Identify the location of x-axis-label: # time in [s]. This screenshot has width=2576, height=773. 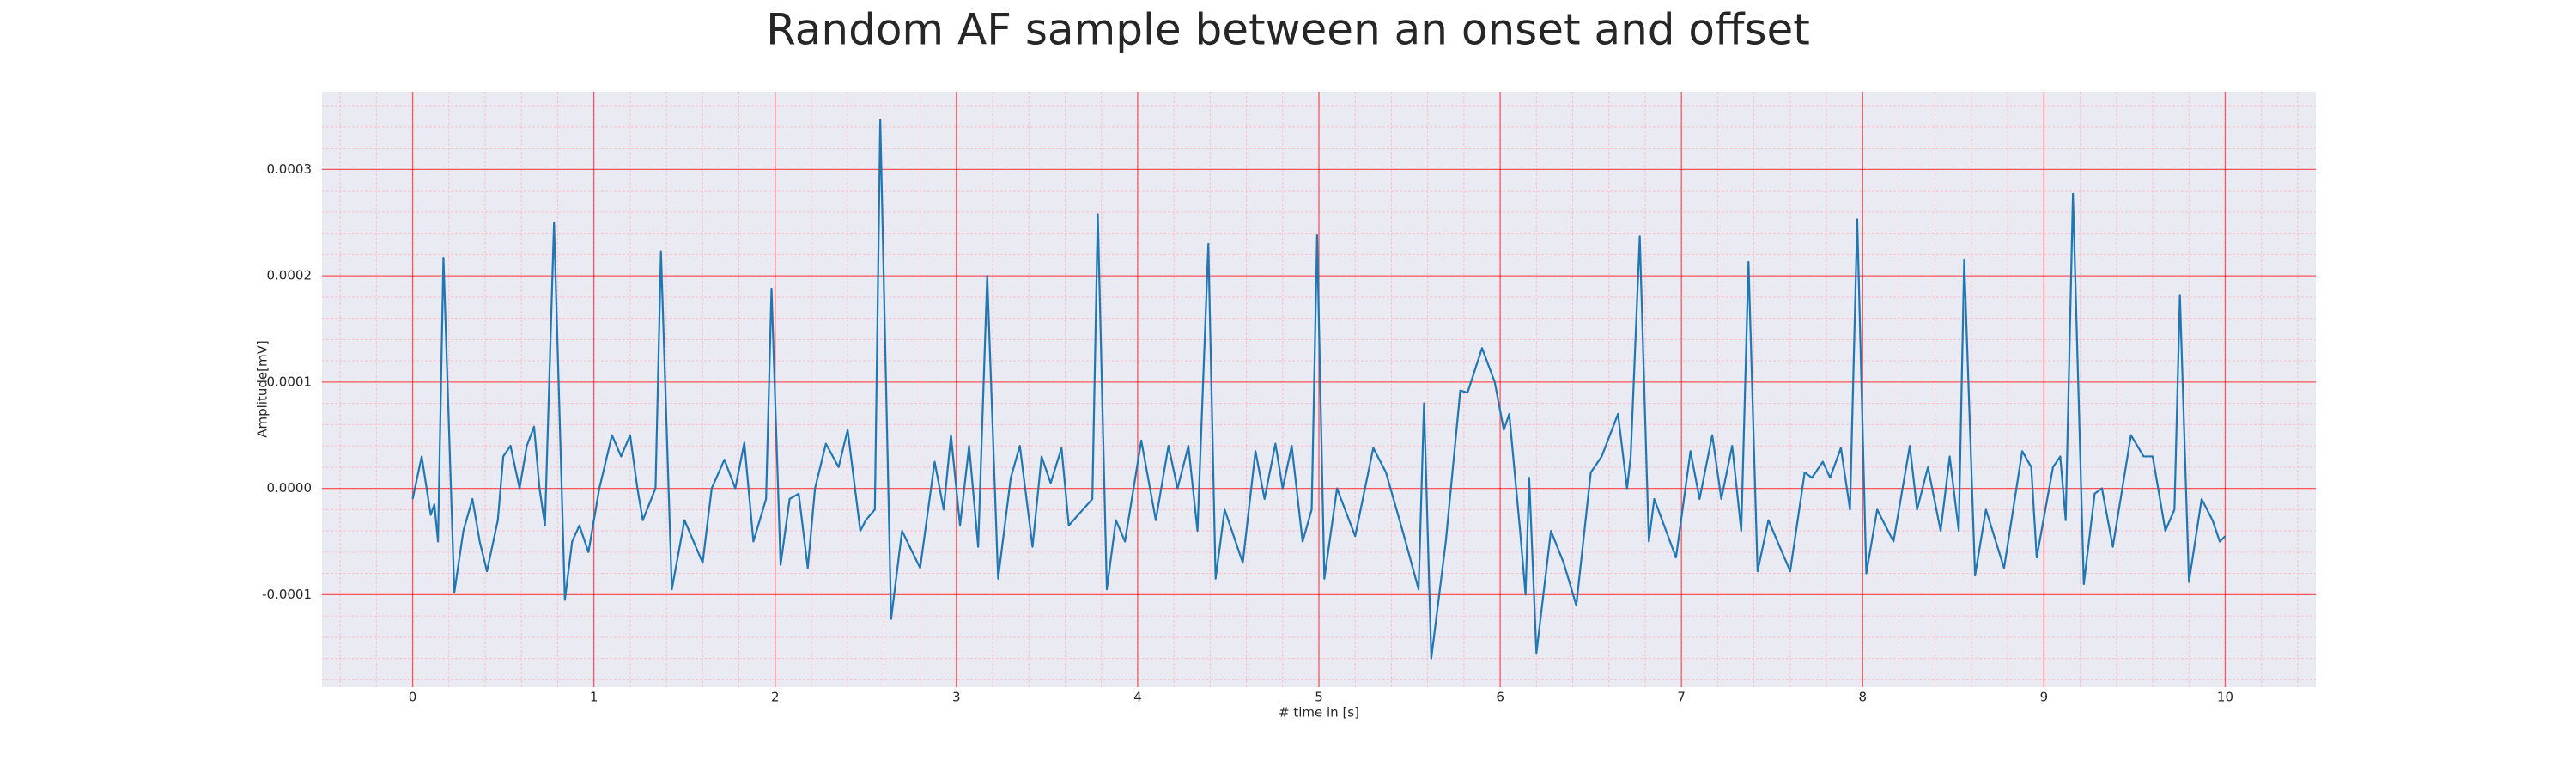
(1319, 713).